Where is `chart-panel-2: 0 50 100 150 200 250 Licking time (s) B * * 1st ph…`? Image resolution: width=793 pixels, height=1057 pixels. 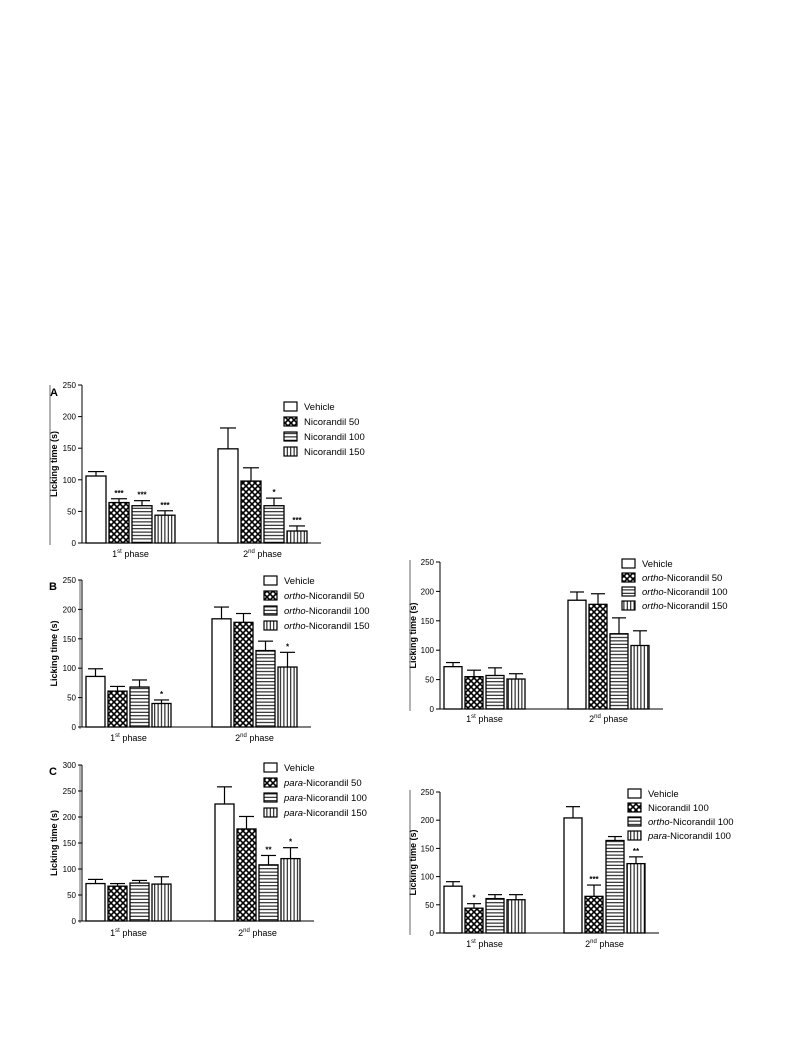 chart-panel-2: 0 50 100 150 200 250 Licking time (s) B * * 1st ph… is located at coordinates (209, 659).